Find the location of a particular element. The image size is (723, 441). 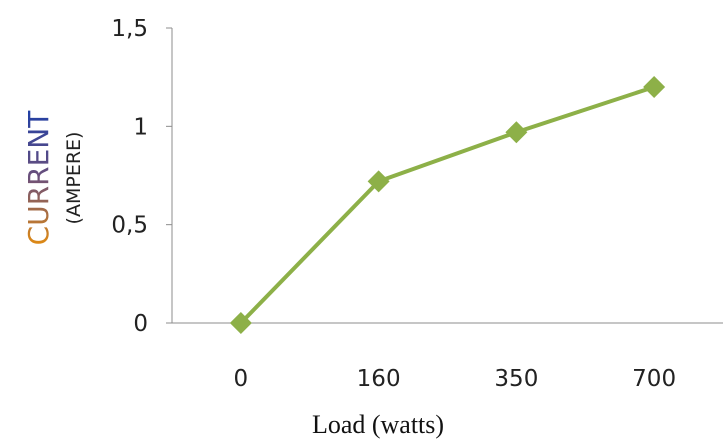

y-axis-subtitle: (AMPERE) is located at coordinates (74, 178).